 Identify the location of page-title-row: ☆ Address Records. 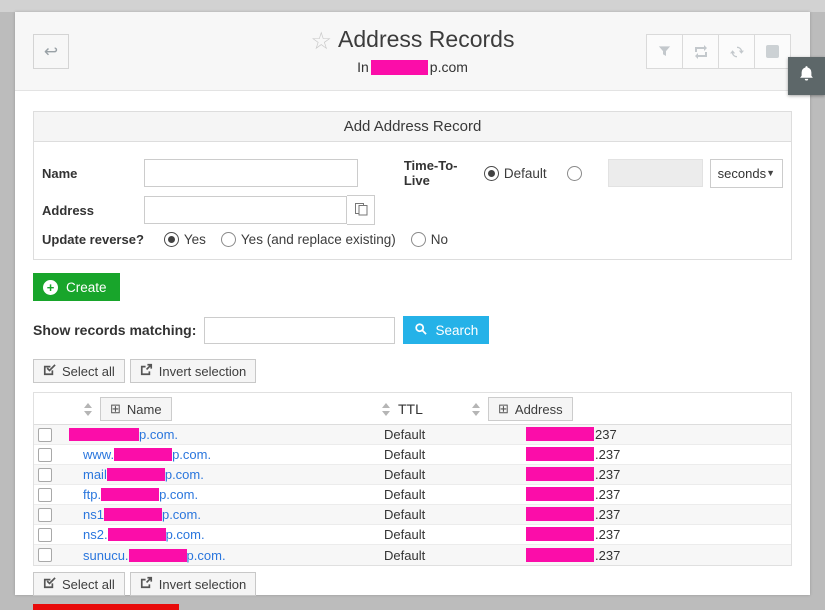
(412, 41).